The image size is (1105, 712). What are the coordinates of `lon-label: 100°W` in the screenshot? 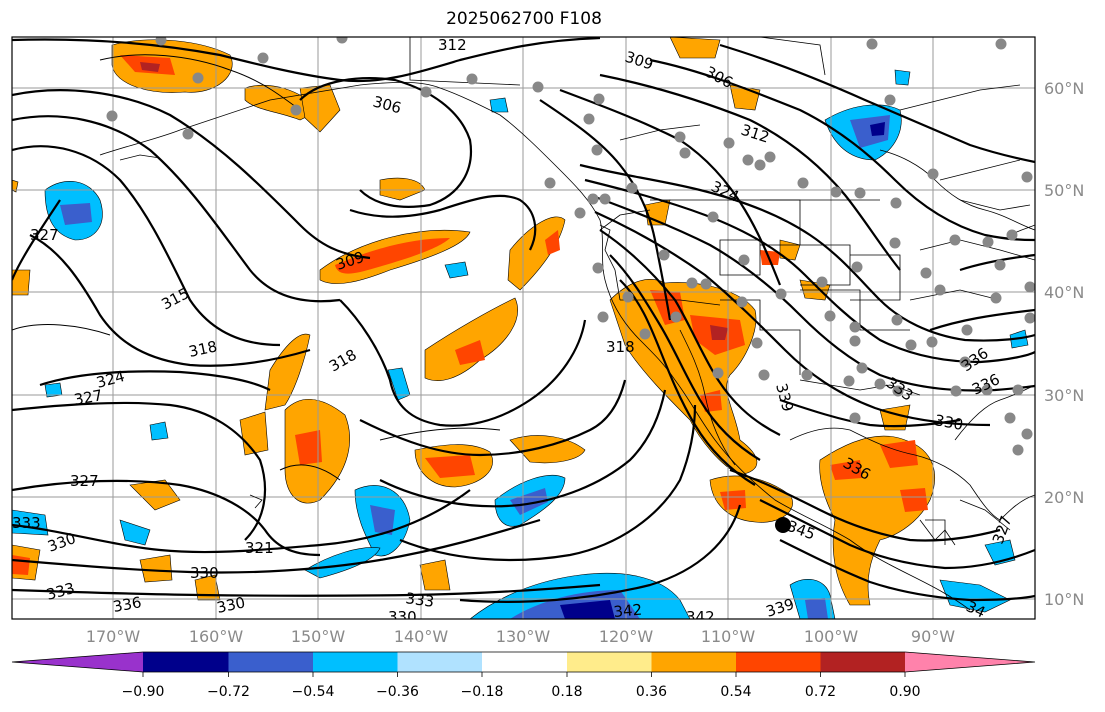 It's located at (831, 636).